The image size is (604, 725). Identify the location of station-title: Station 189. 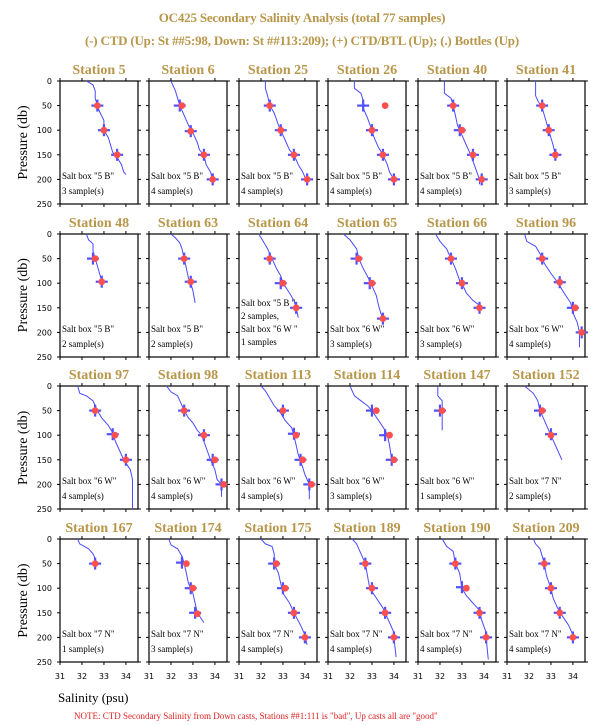
(366, 528).